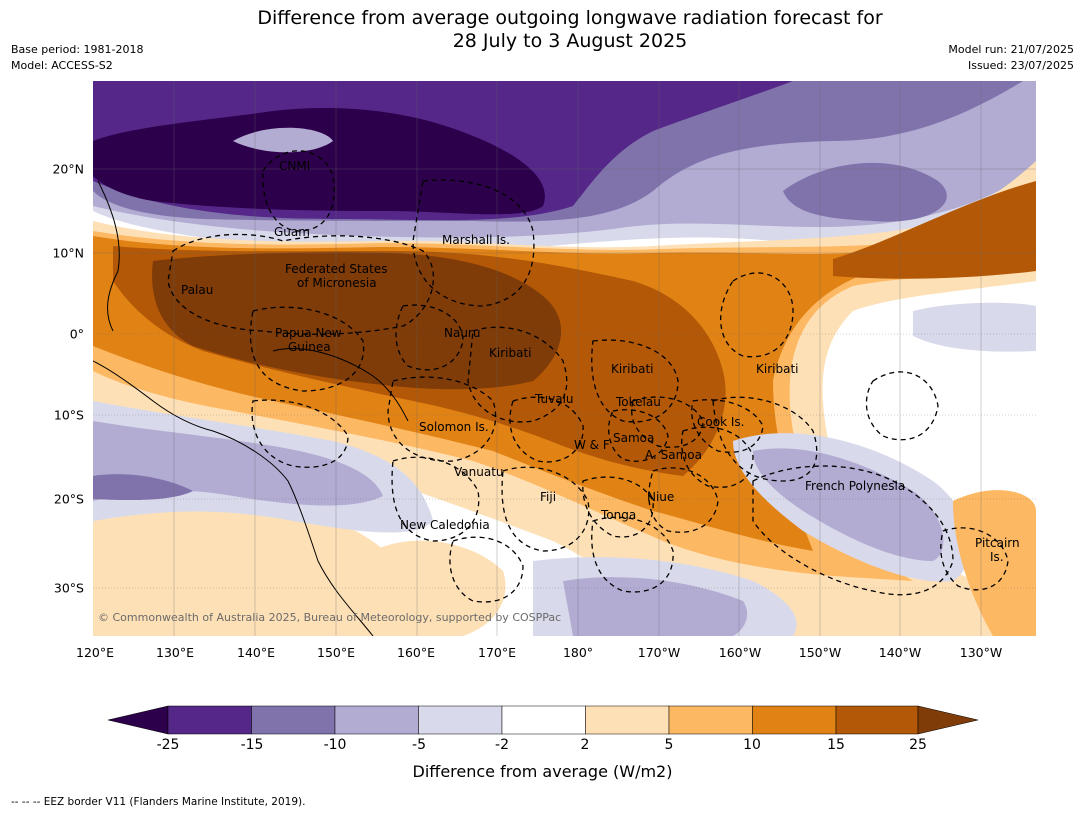 The image size is (1085, 816). Describe the element at coordinates (309, 347) in the screenshot. I see `label-png-line2: Guinea` at that location.